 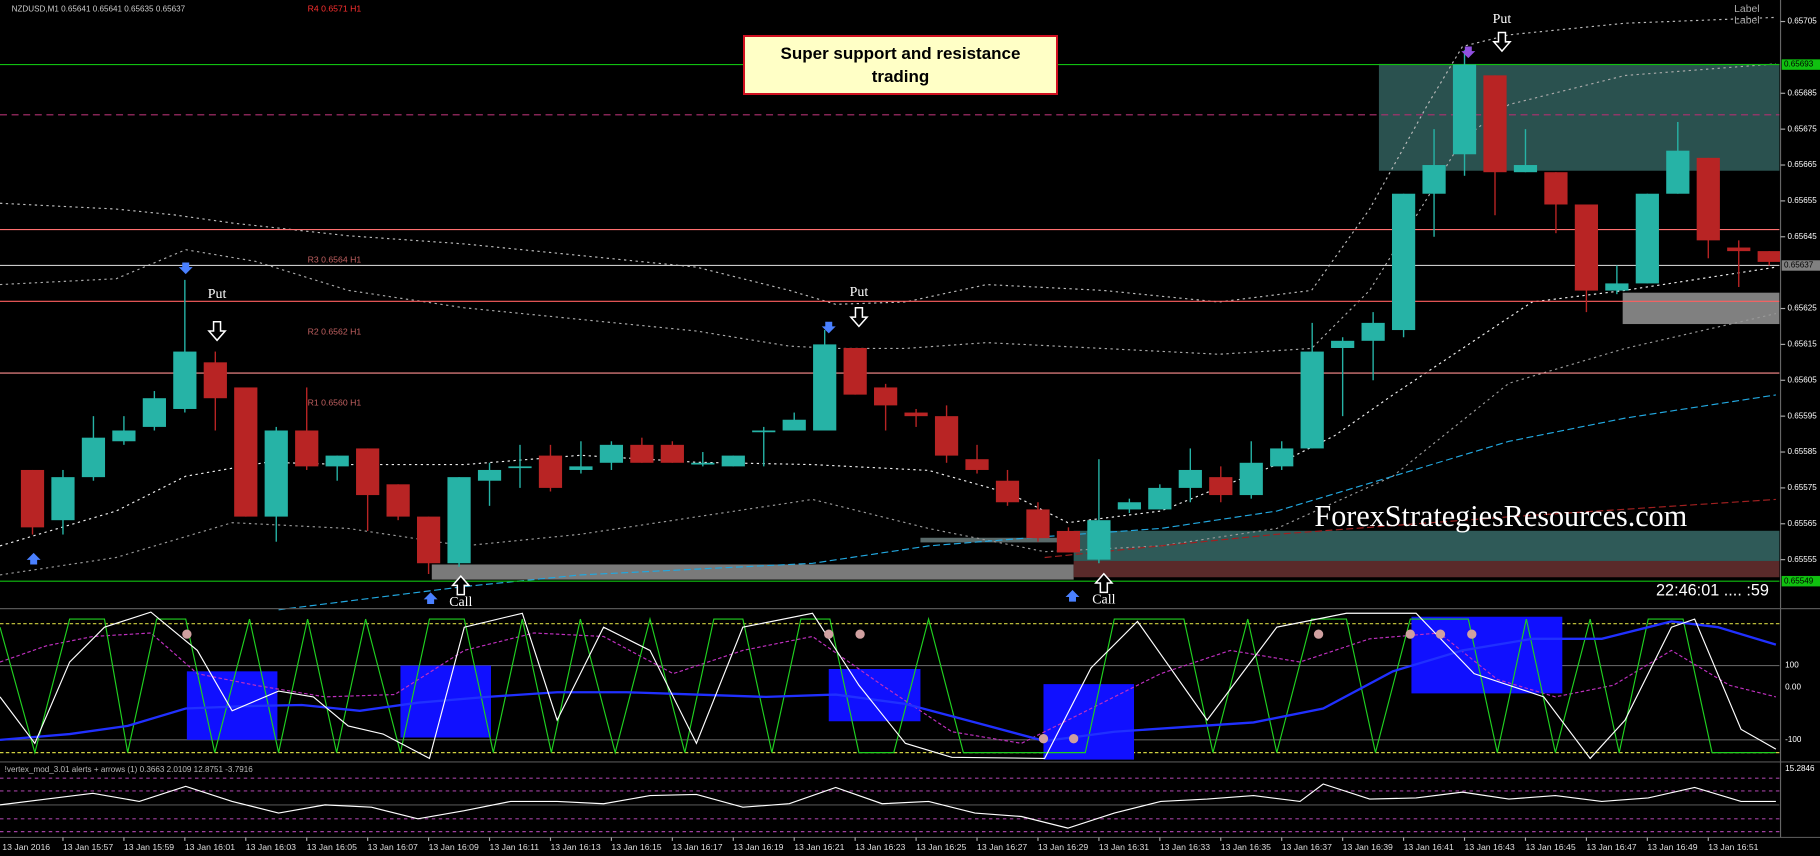 I want to click on title-box: Super support and resistance trading, so click(x=900, y=65).